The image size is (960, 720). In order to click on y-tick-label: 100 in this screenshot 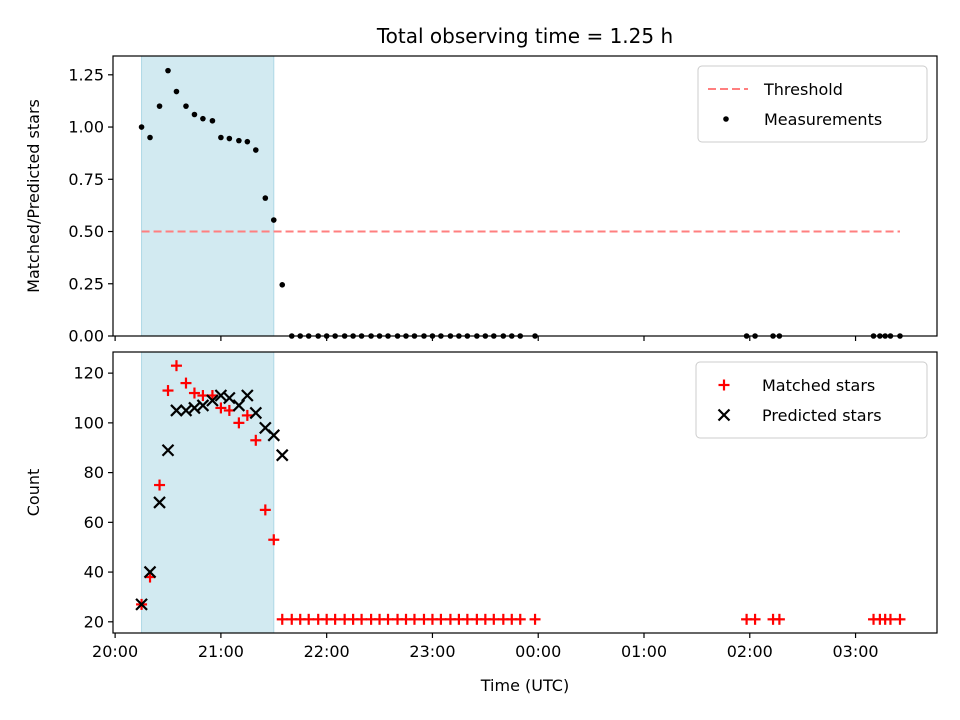, I will do `click(88, 422)`.